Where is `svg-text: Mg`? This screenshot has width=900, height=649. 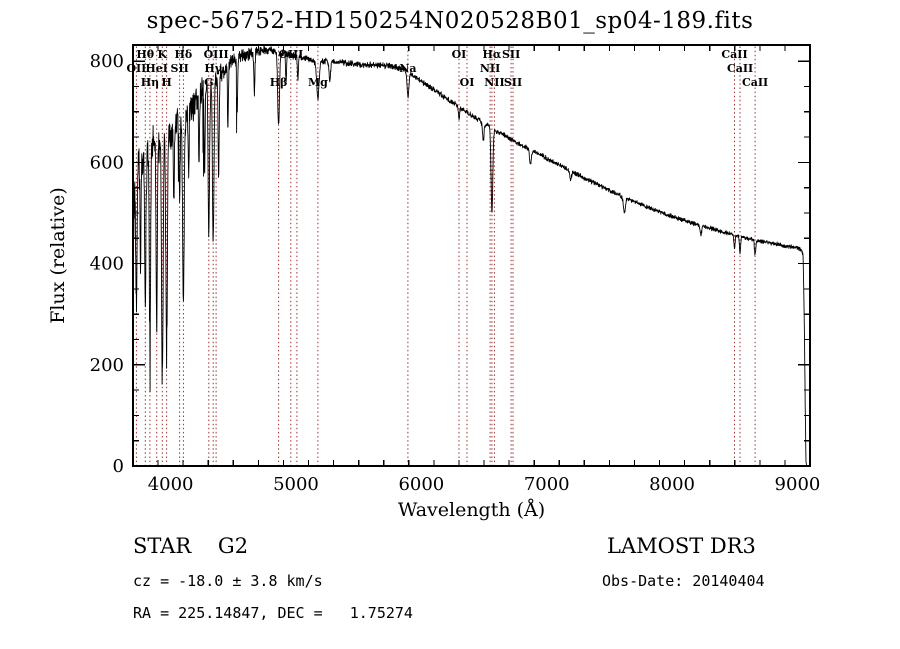
svg-text: Mg is located at coordinates (318, 82).